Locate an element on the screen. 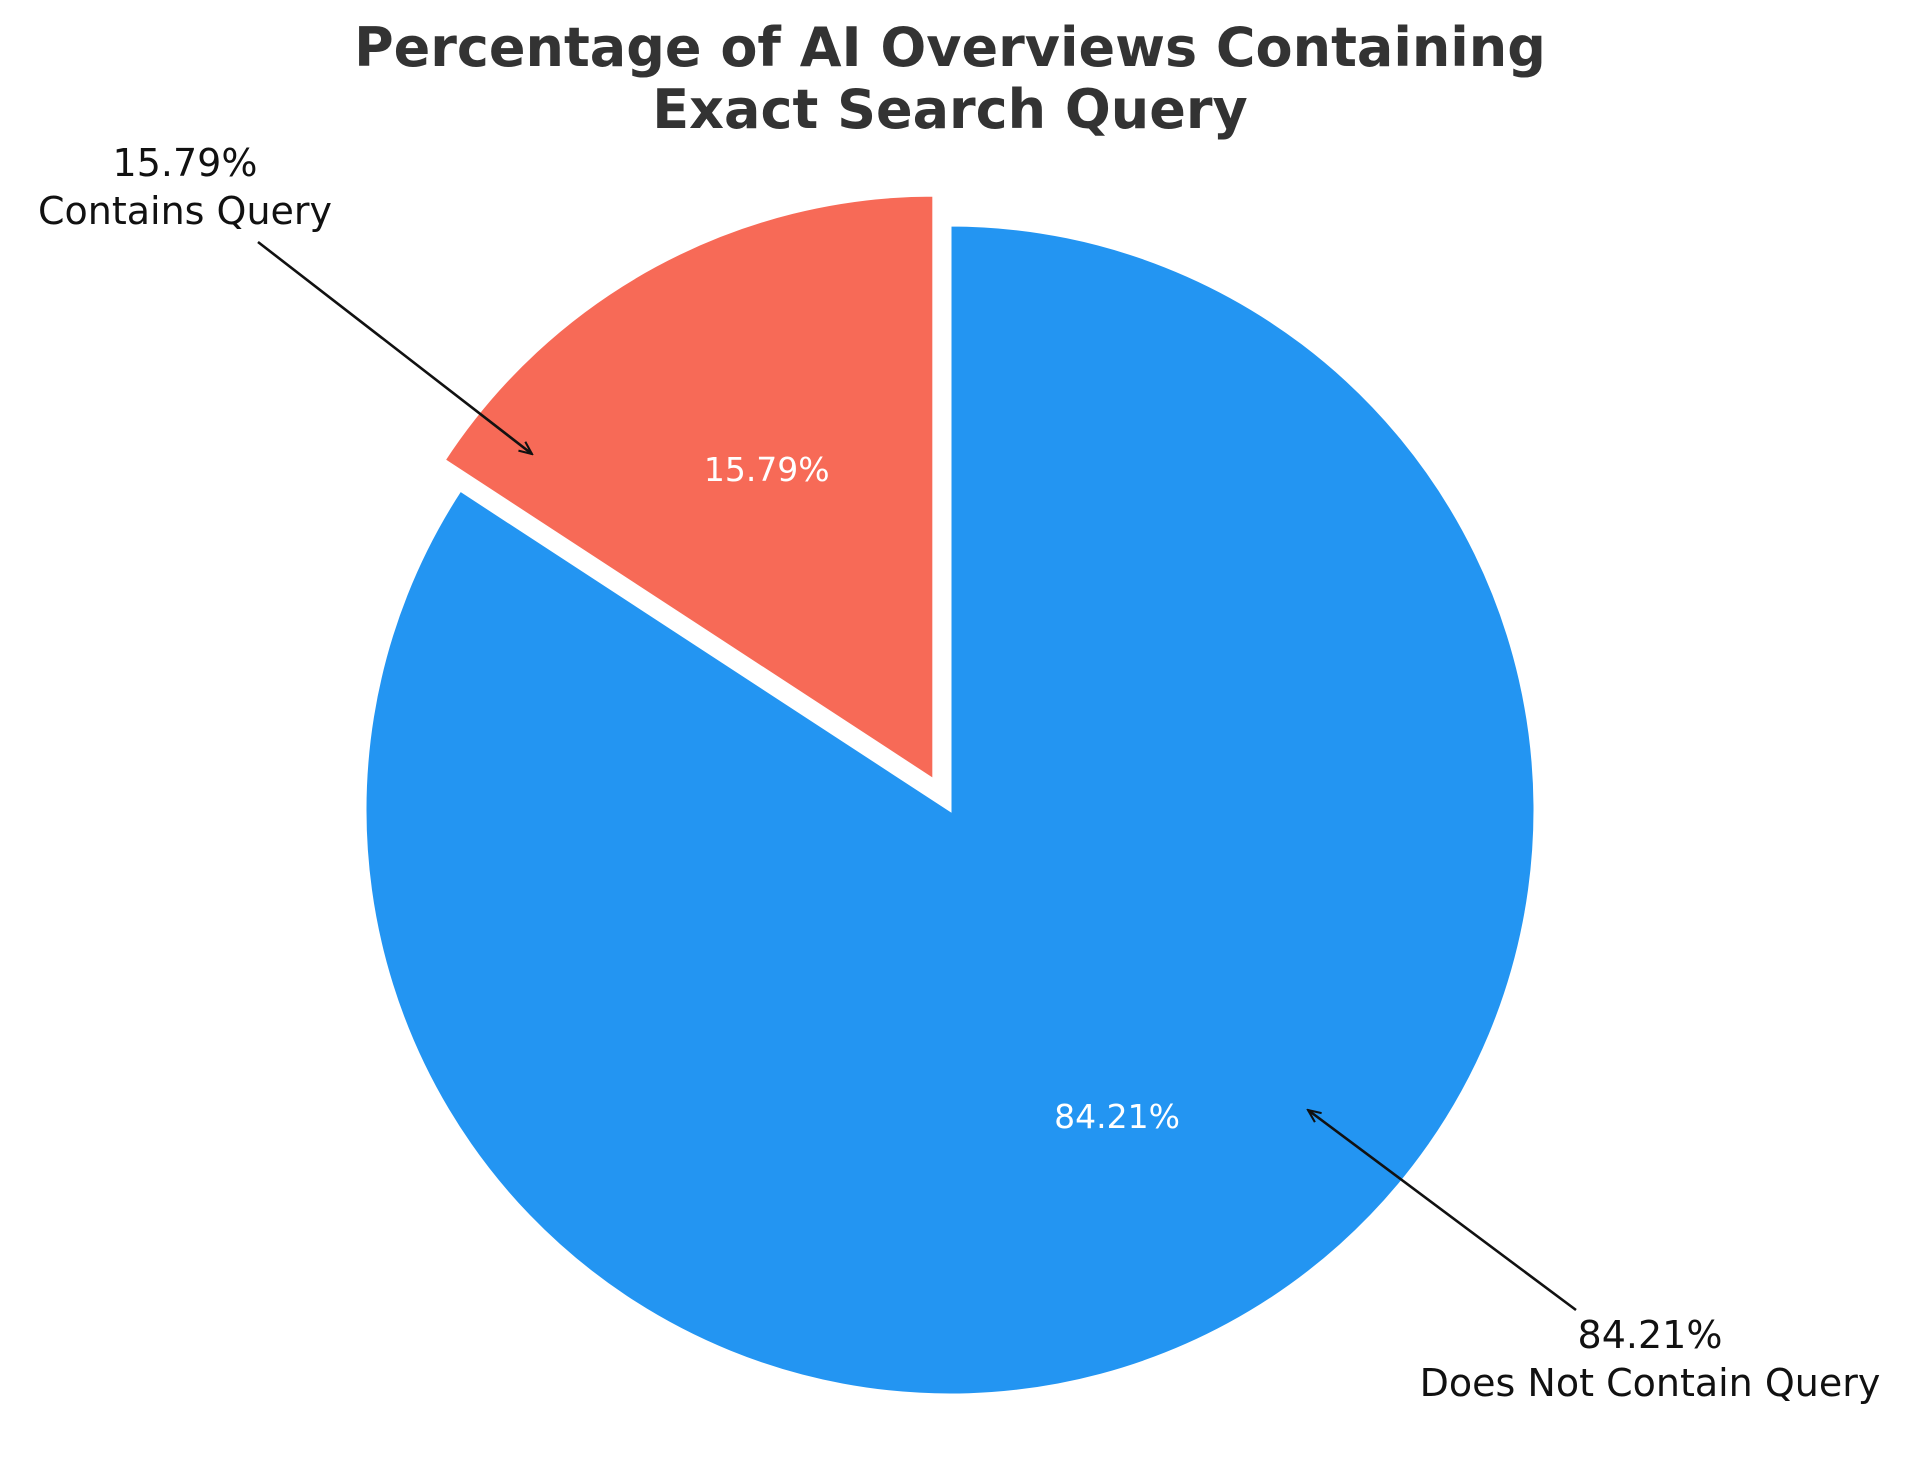  chart-title-line-1: Percentage of AI Overviews Containing is located at coordinates (950, 47).